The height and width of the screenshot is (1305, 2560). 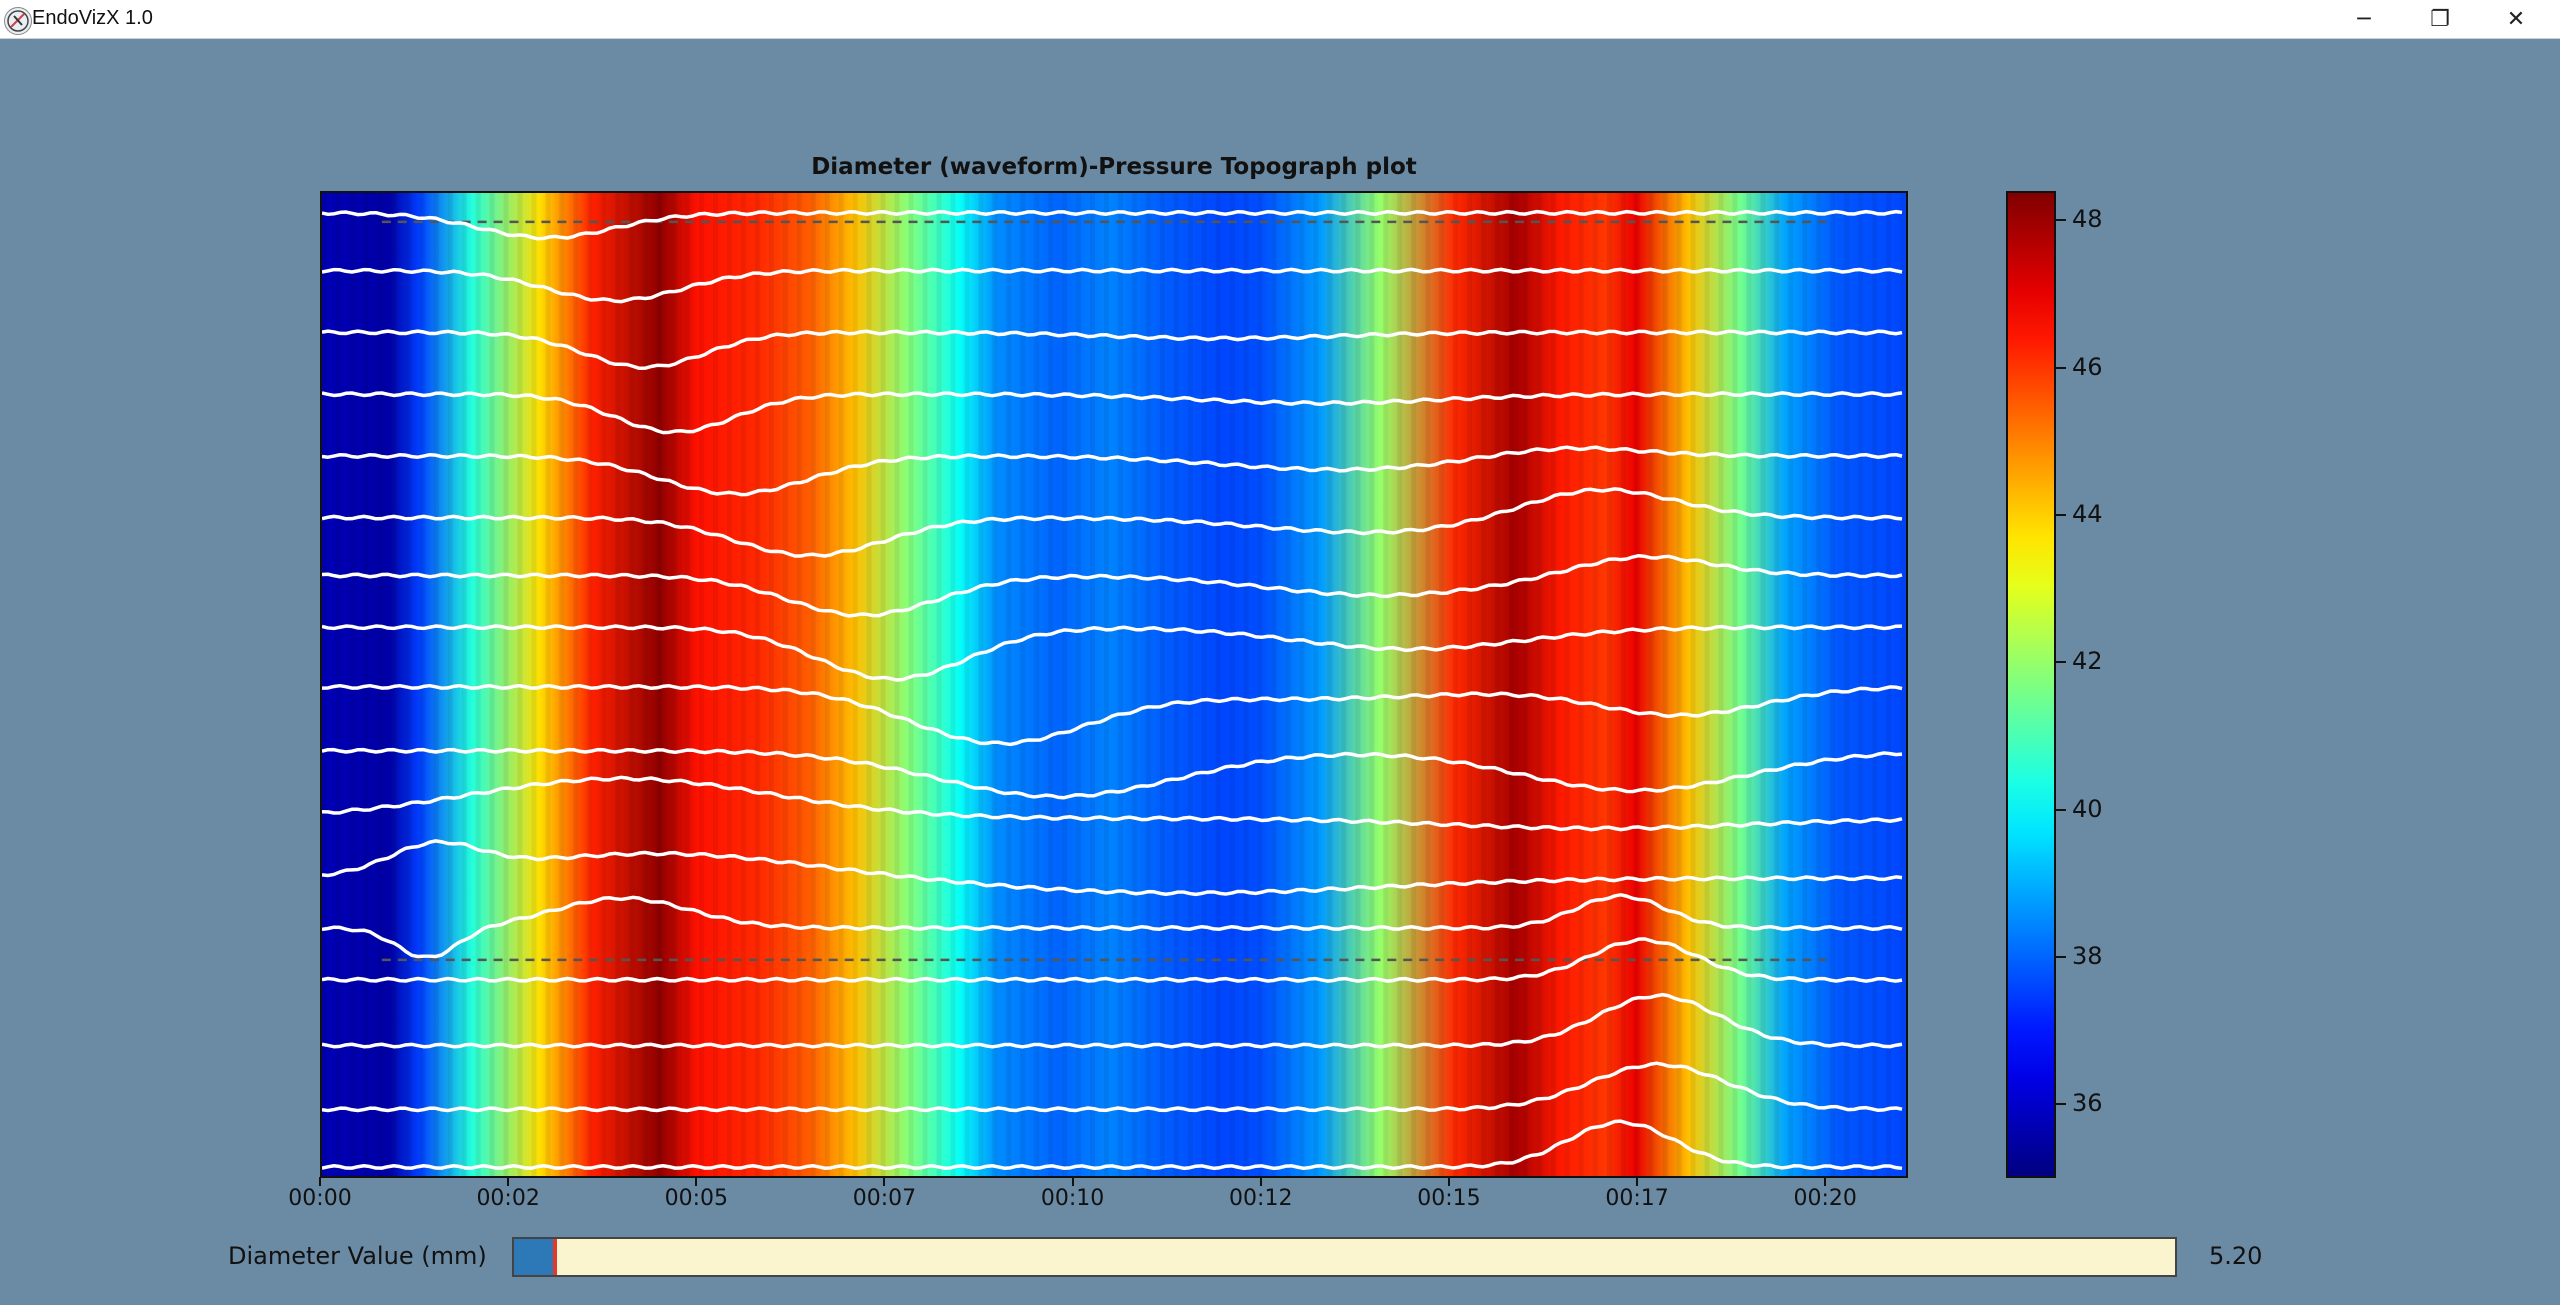 What do you see at coordinates (2364, 19) in the screenshot?
I see `minimize-button: ─` at bounding box center [2364, 19].